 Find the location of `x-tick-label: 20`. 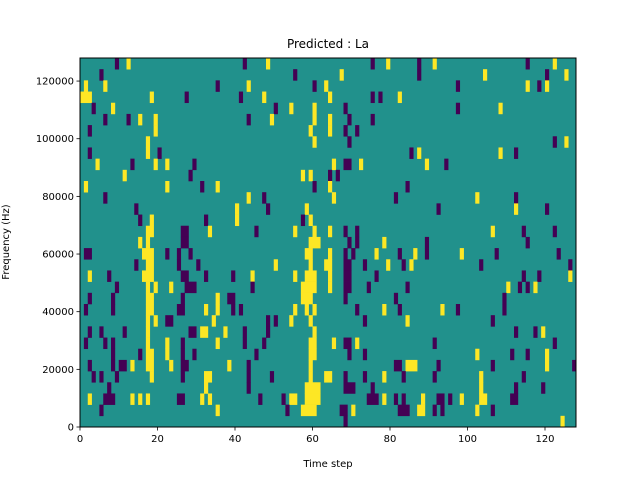

x-tick-label: 20 is located at coordinates (157, 439).